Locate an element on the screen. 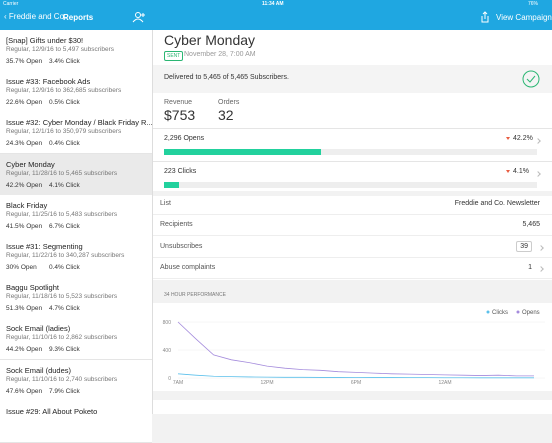 The height and width of the screenshot is (443, 552). campaign-name: Black Friday is located at coordinates (27, 205).